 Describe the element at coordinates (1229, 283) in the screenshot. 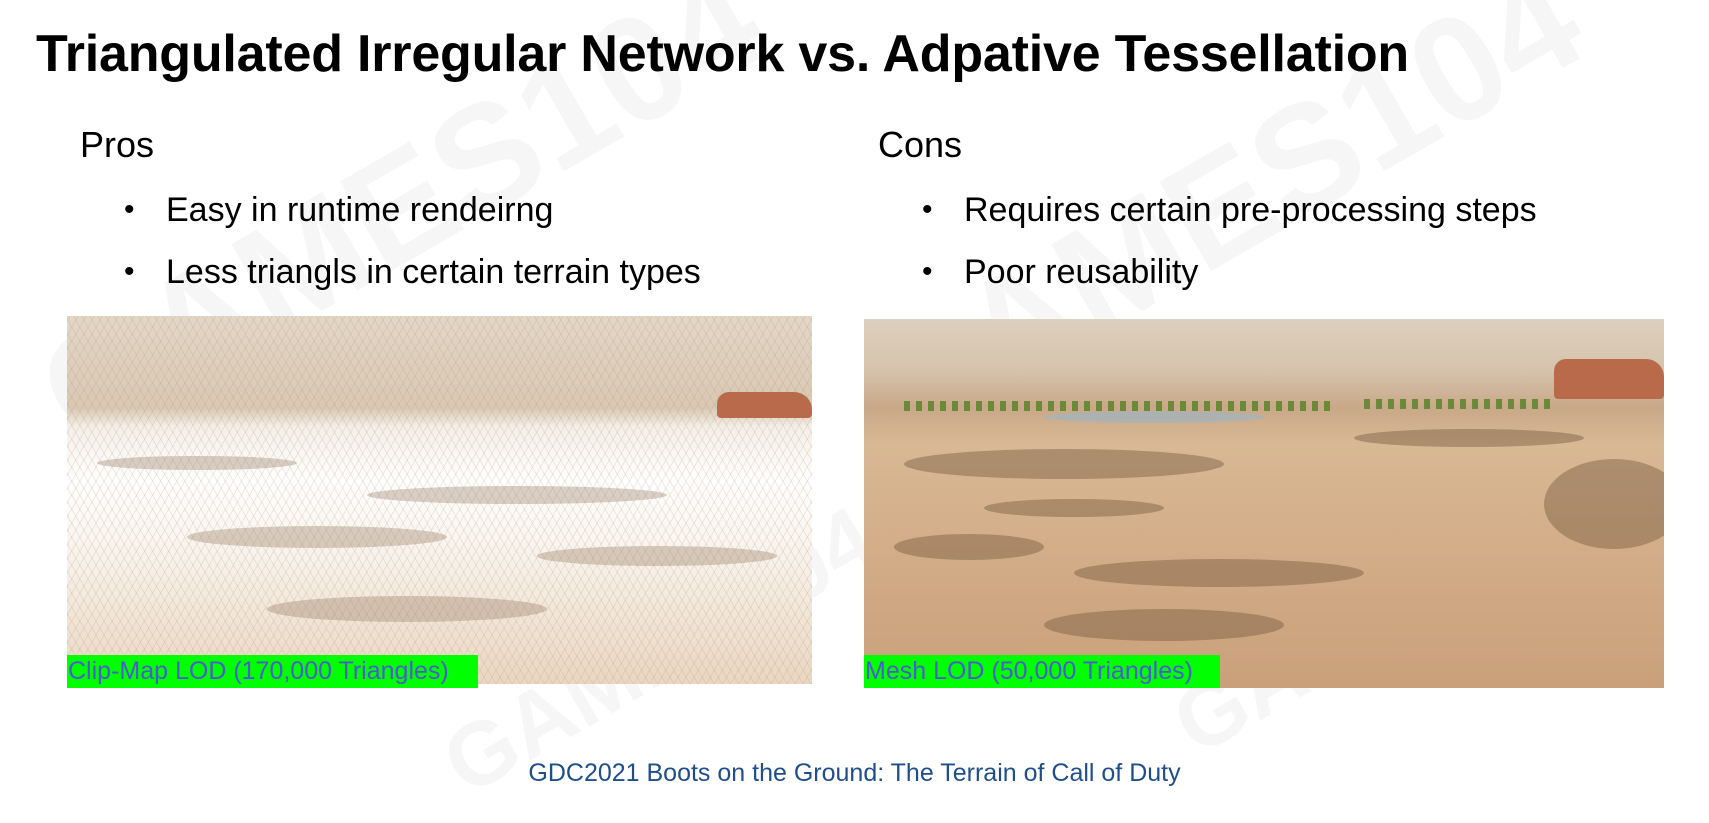

I see `list-item: • Poor reusability` at that location.